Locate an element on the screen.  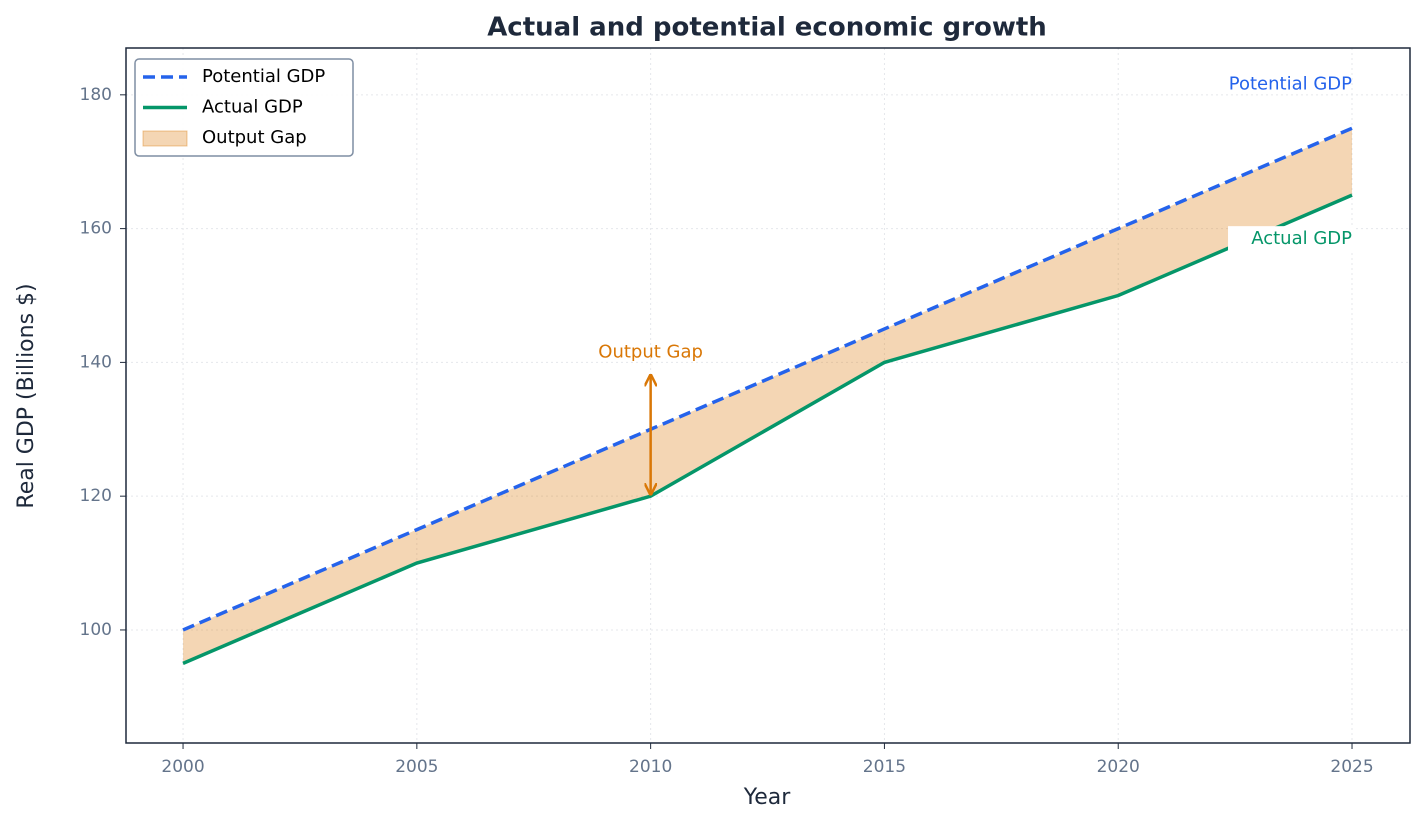
legend-label: Output Gap is located at coordinates (254, 137).